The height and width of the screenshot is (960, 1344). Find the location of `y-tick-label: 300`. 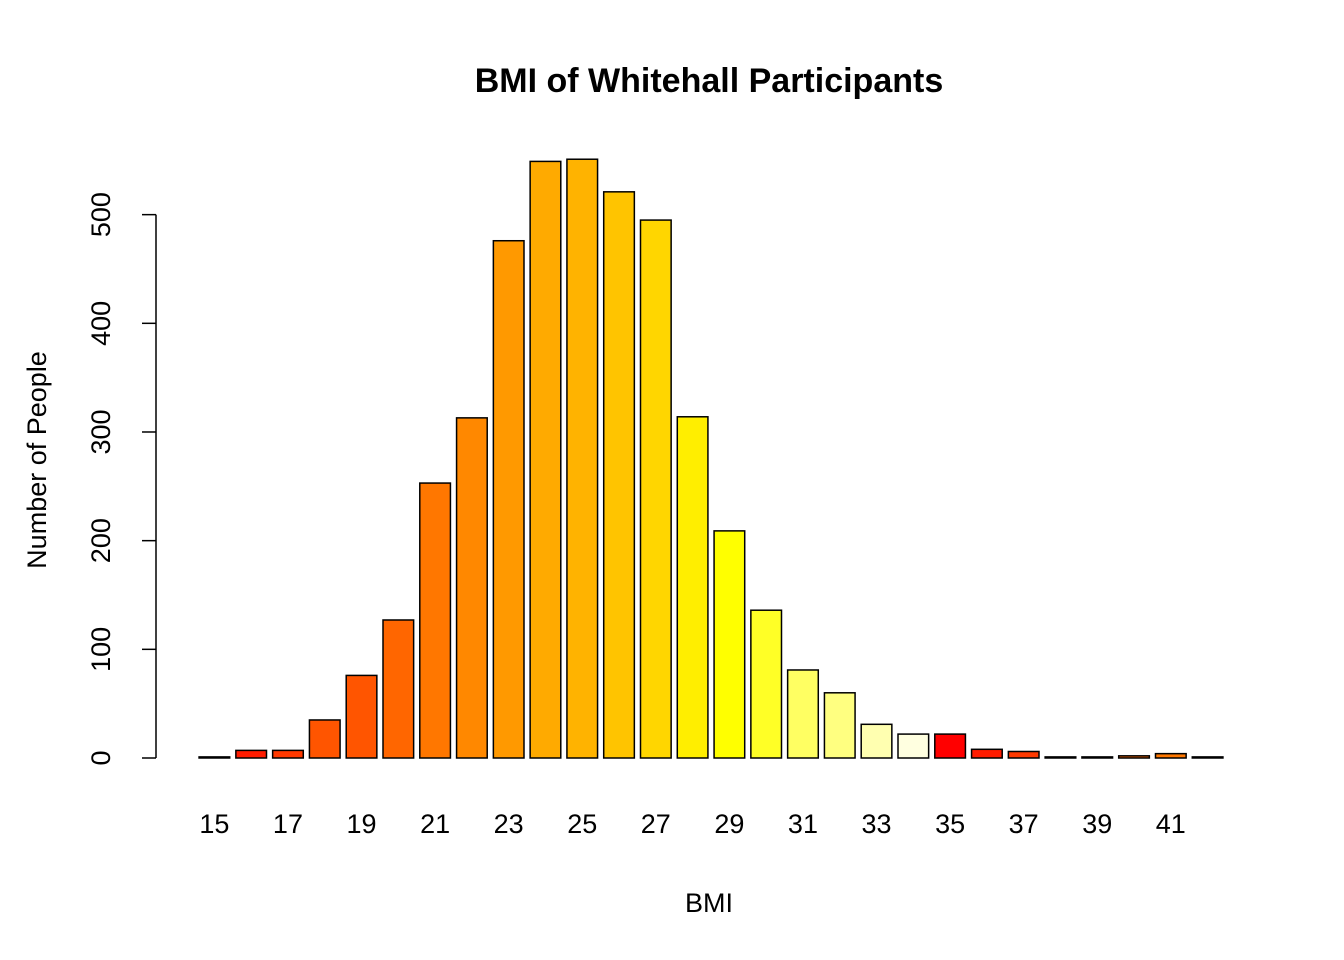

y-tick-label: 300 is located at coordinates (101, 431).